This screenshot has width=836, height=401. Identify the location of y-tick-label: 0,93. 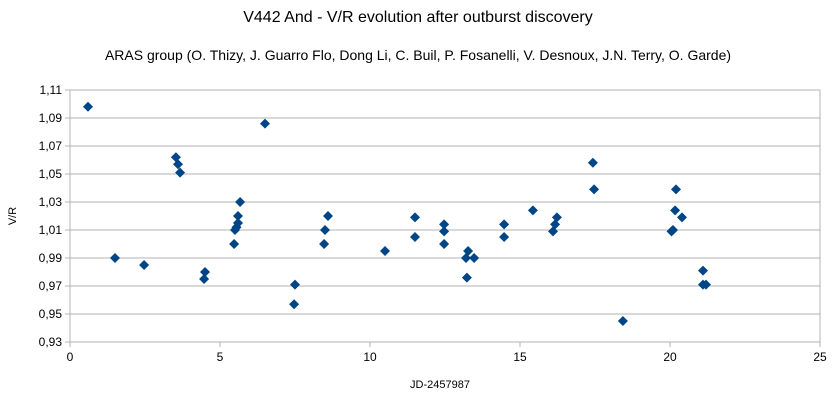
(51, 342).